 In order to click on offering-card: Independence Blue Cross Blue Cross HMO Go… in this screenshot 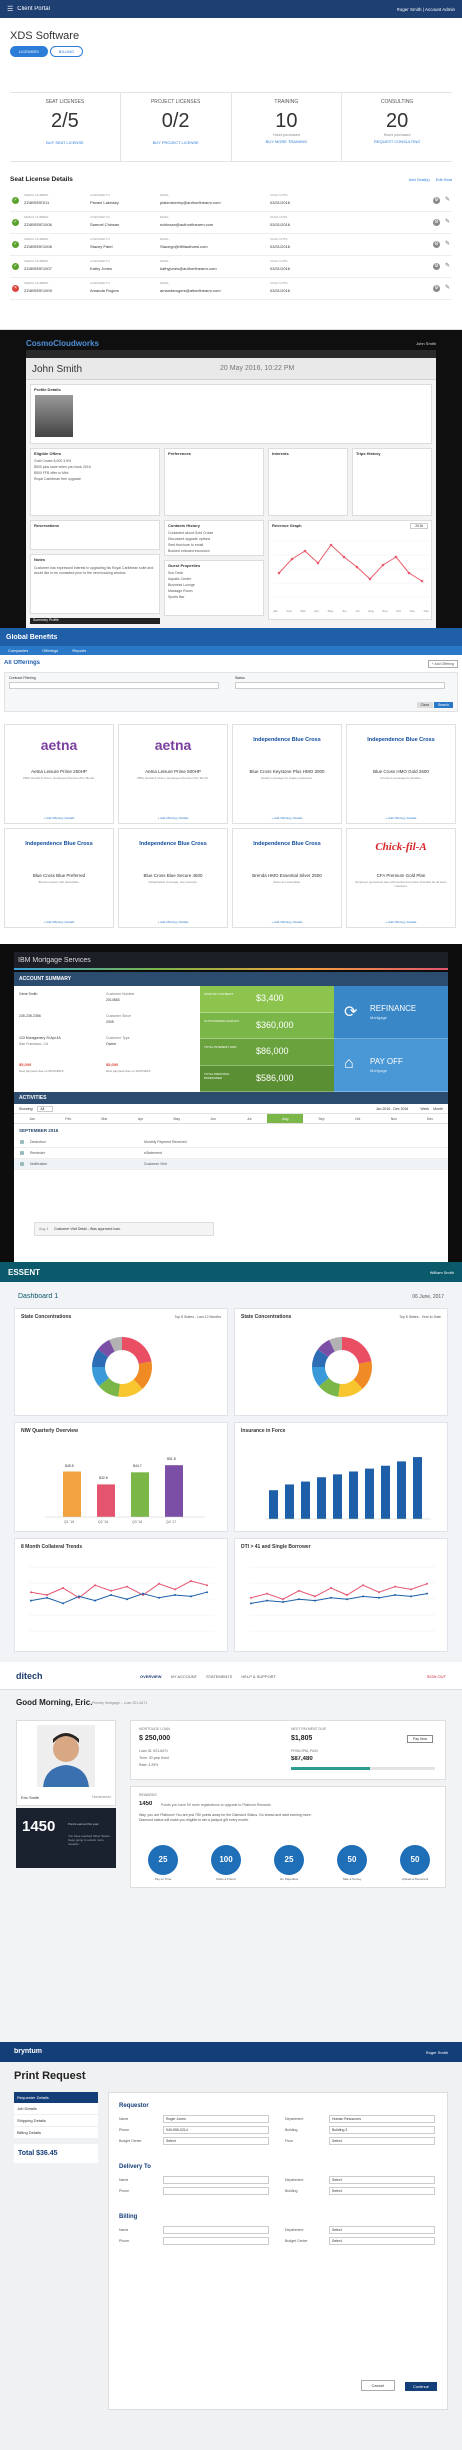, I will do `click(401, 774)`.